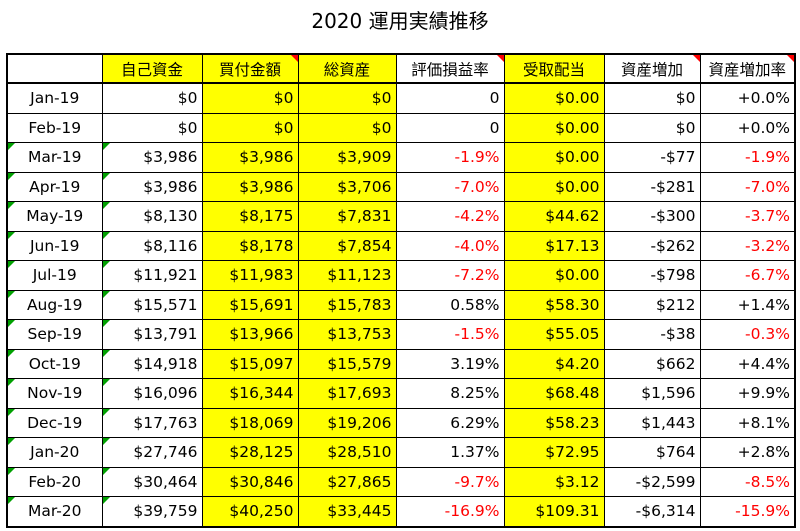  I want to click on cell-eval-rate: -1.9%, so click(450, 157).